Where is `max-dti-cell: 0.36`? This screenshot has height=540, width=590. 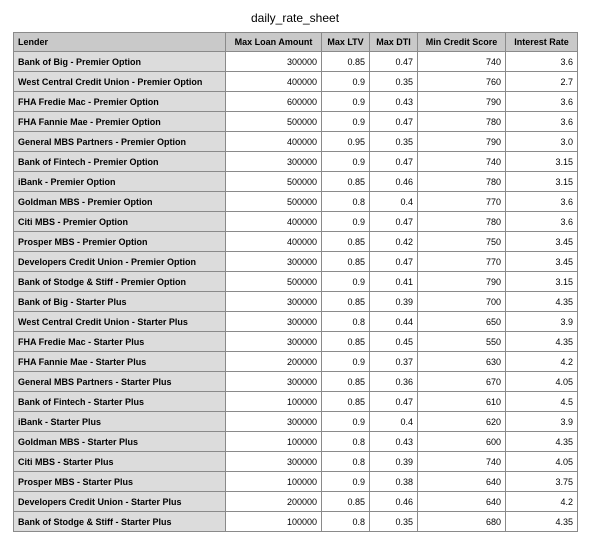
max-dti-cell: 0.36 is located at coordinates (393, 381).